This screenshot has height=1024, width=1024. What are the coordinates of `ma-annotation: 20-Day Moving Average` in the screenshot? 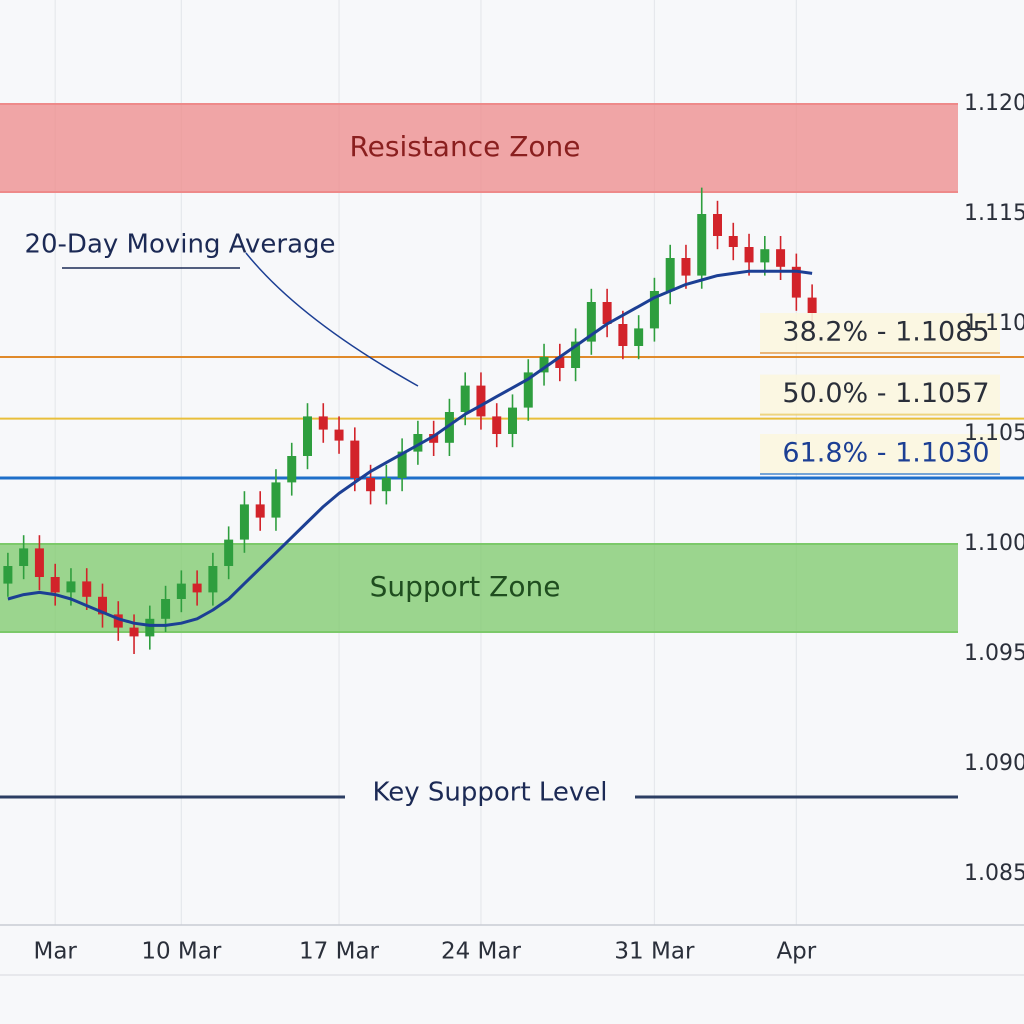 It's located at (179, 245).